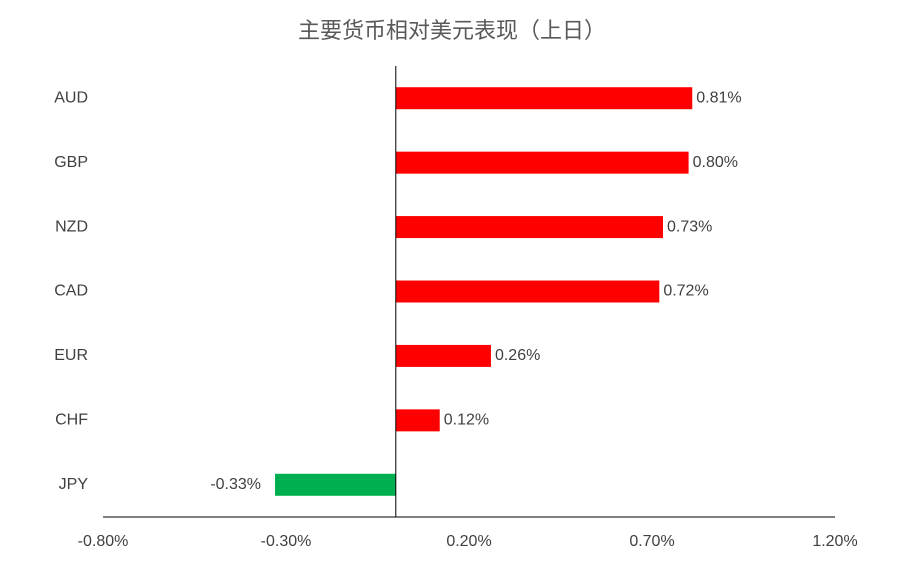 This screenshot has height=573, width=904. I want to click on x-tick-label: -0.80%, so click(103, 541).